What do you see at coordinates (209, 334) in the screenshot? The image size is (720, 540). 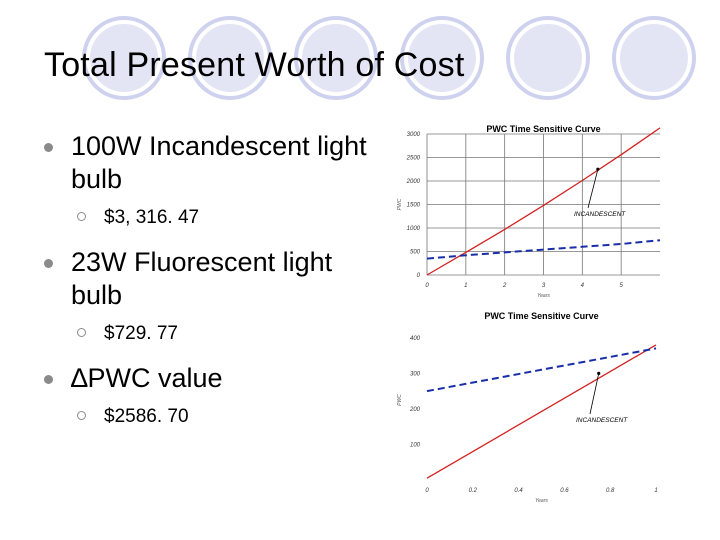 I see `sub-bullet-fluorescent: $729. 77` at bounding box center [209, 334].